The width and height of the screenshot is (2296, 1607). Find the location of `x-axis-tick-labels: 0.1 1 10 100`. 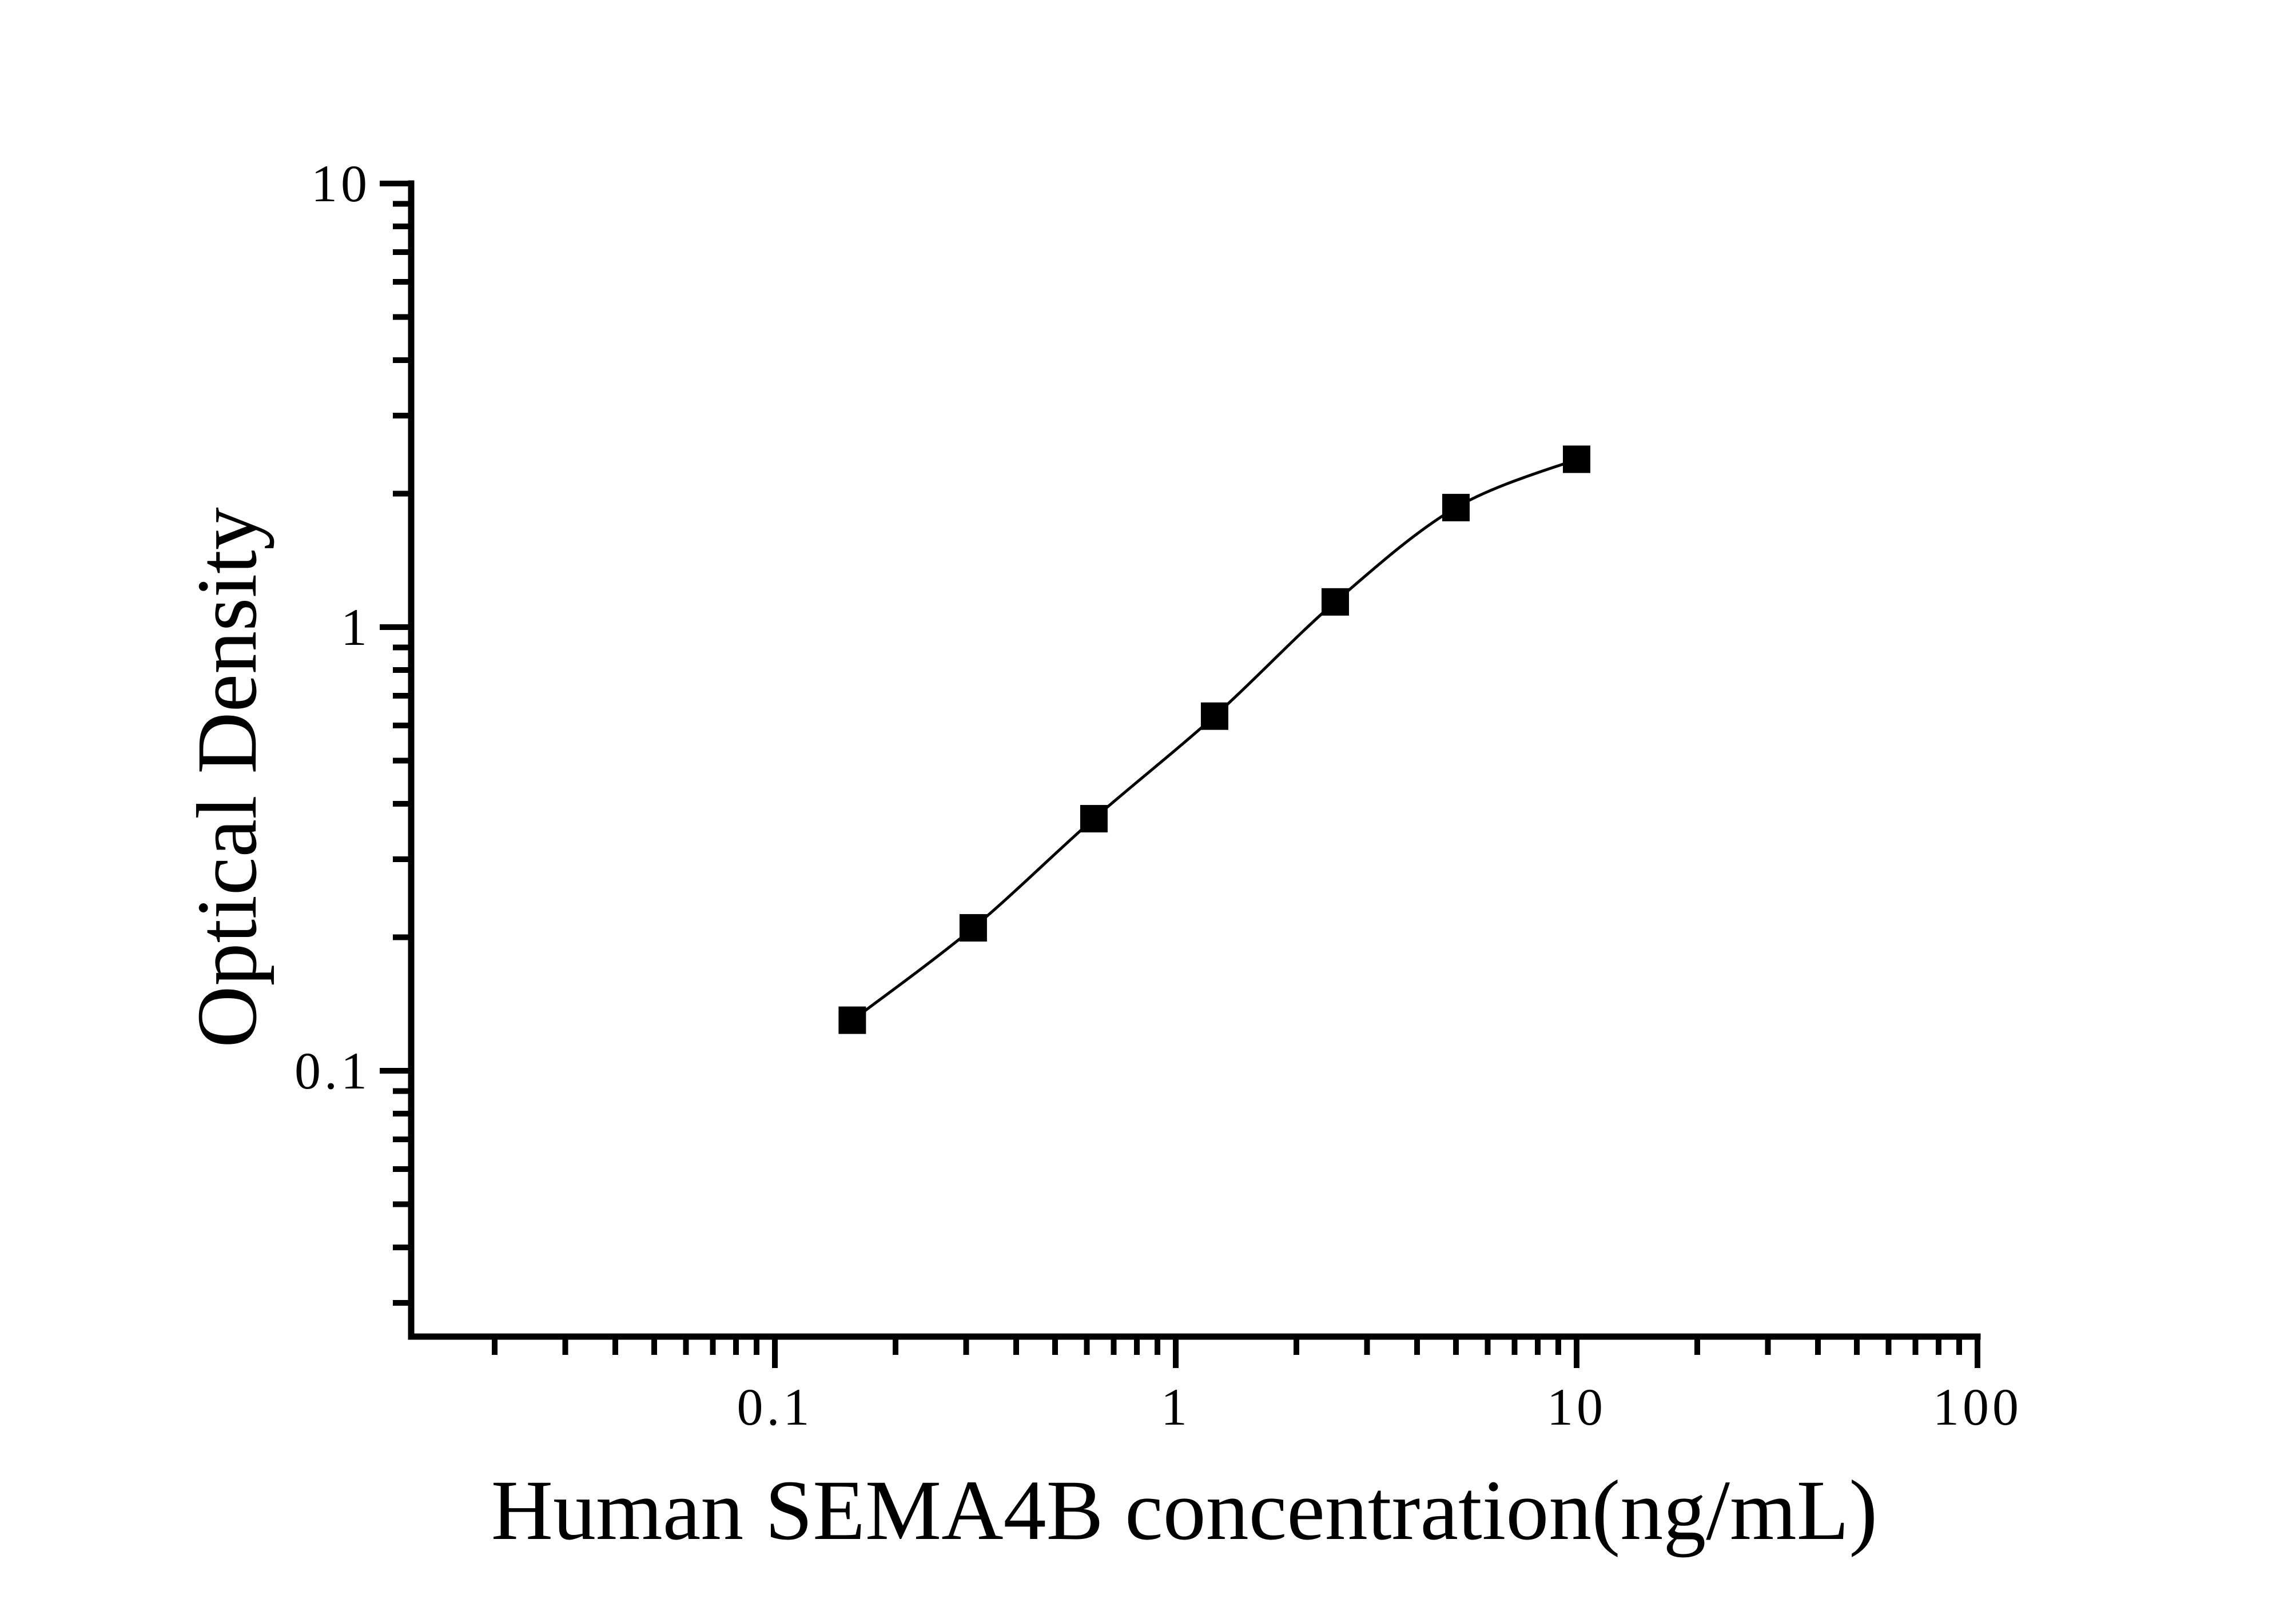

x-axis-tick-labels: 0.1 1 10 100 is located at coordinates (1379, 1407).